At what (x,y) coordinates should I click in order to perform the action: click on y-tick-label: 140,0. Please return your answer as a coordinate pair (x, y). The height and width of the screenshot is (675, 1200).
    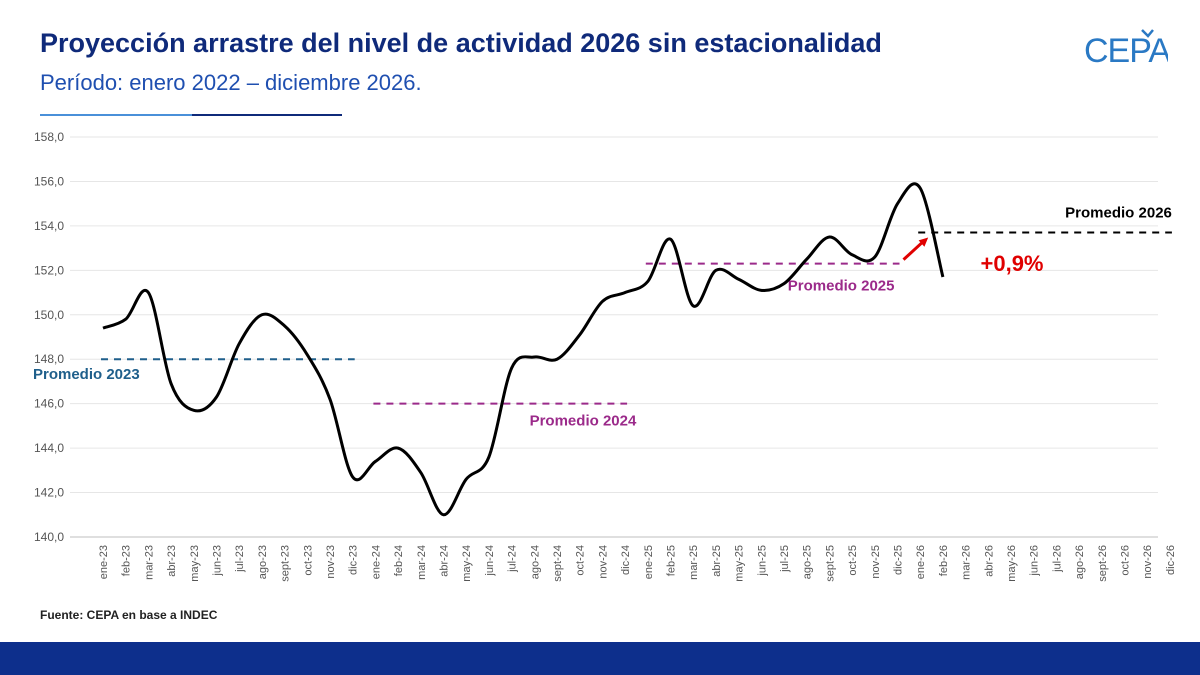
    Looking at the image, I should click on (49, 537).